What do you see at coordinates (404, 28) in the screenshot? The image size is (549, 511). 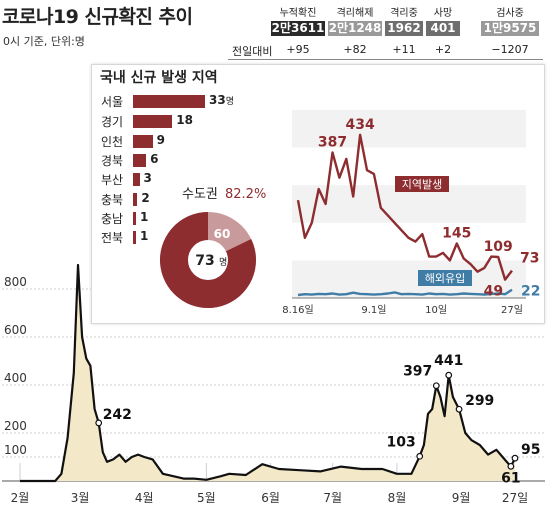 I see `stat-value-box: 1962` at bounding box center [404, 28].